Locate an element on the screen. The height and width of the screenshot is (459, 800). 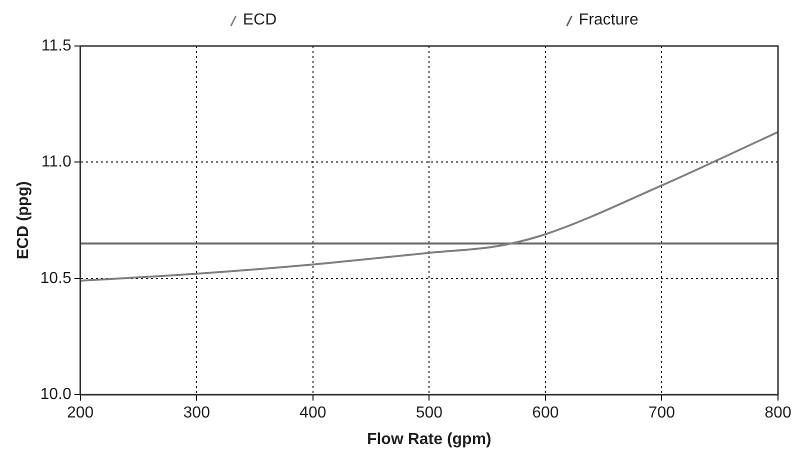
y-tick-label: 11.5 is located at coordinates (56, 45).